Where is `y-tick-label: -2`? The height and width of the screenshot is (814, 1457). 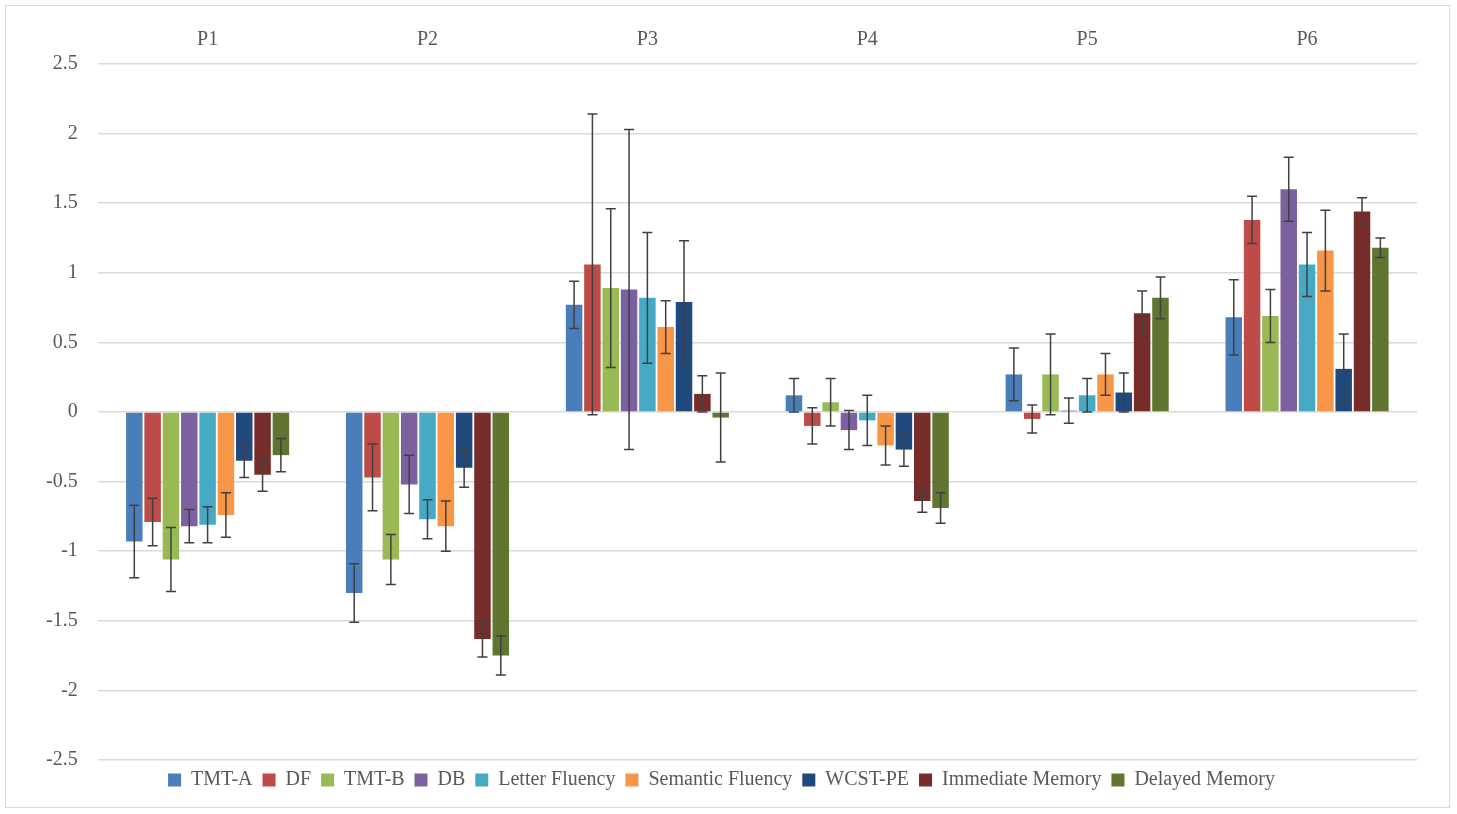
y-tick-label: -2 is located at coordinates (69, 688).